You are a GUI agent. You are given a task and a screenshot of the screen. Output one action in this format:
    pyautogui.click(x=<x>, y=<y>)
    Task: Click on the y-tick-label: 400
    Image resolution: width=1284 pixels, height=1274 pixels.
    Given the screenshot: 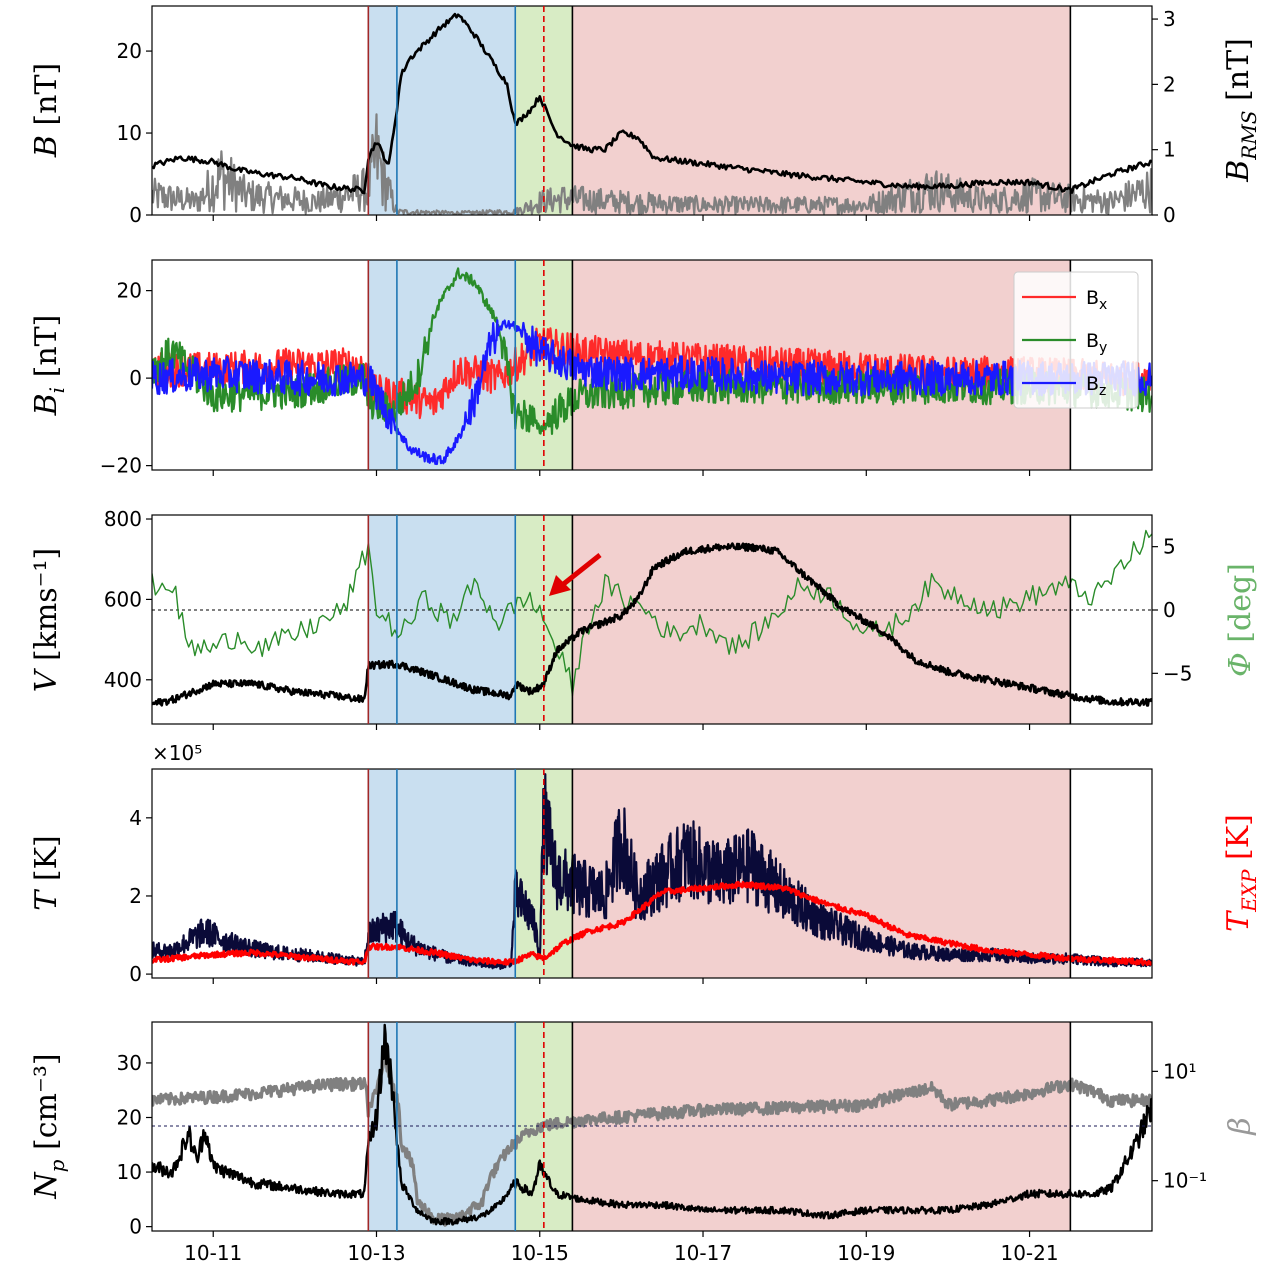 What is the action you would take?
    pyautogui.click(x=123, y=680)
    